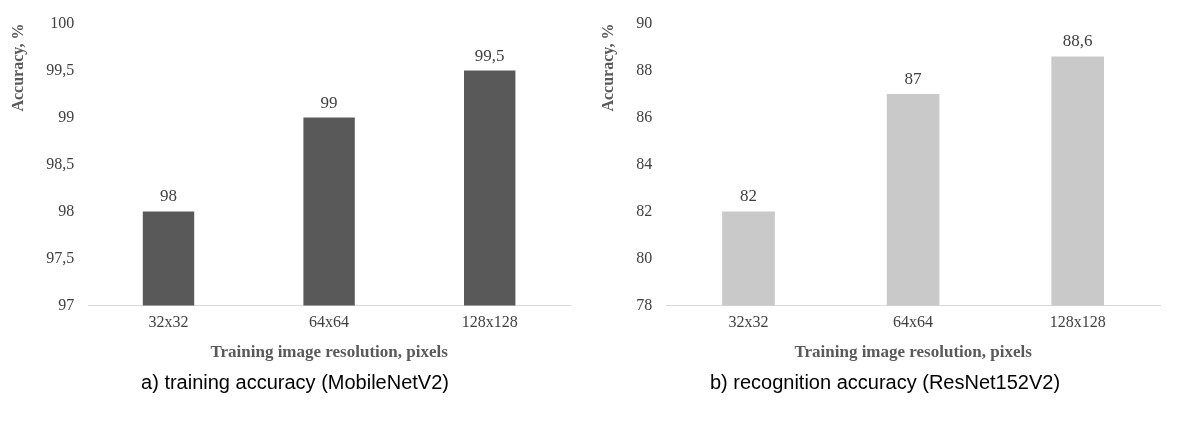 The height and width of the screenshot is (426, 1181). Describe the element at coordinates (748, 196) in the screenshot. I see `data-label: 82` at that location.